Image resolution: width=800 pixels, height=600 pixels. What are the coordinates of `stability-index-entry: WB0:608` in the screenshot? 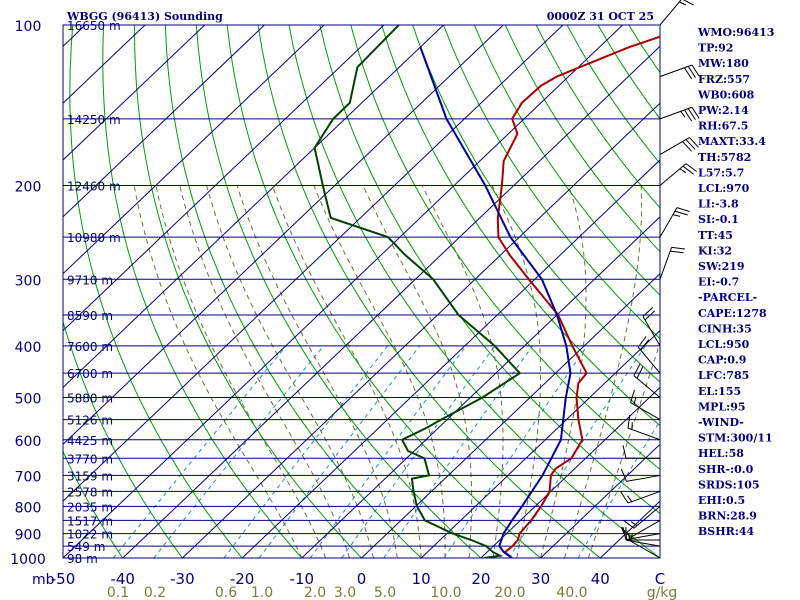 It's located at (726, 94).